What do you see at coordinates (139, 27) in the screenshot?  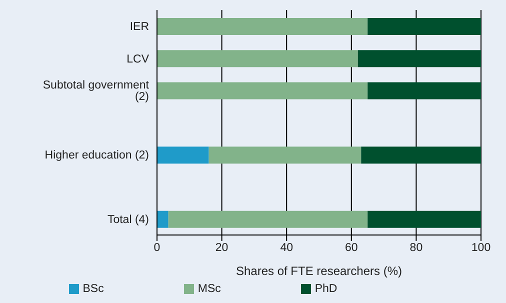 I see `y-tick-label: IER` at bounding box center [139, 27].